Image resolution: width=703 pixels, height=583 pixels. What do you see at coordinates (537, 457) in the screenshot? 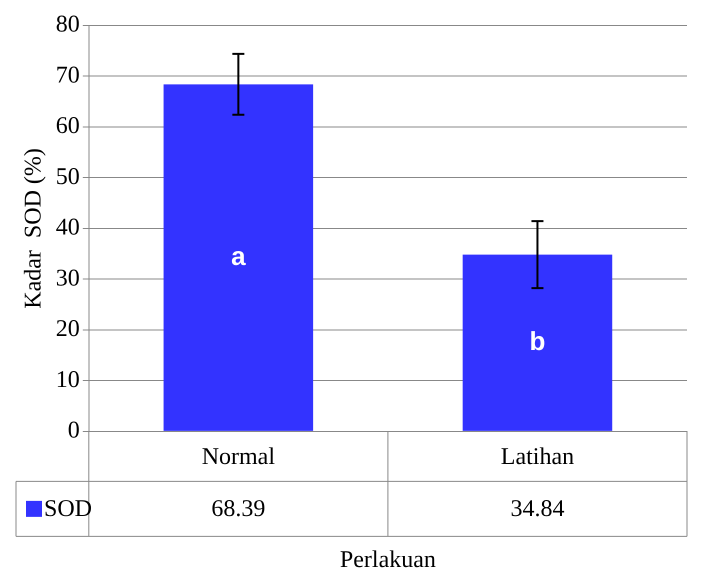
I see `x-tick-label: Latihan` at bounding box center [537, 457].